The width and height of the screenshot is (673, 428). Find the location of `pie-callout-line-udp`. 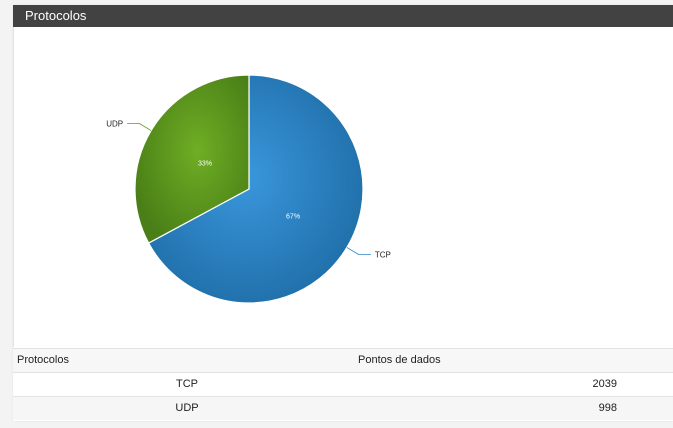

pie-callout-line-udp is located at coordinates (139, 126).